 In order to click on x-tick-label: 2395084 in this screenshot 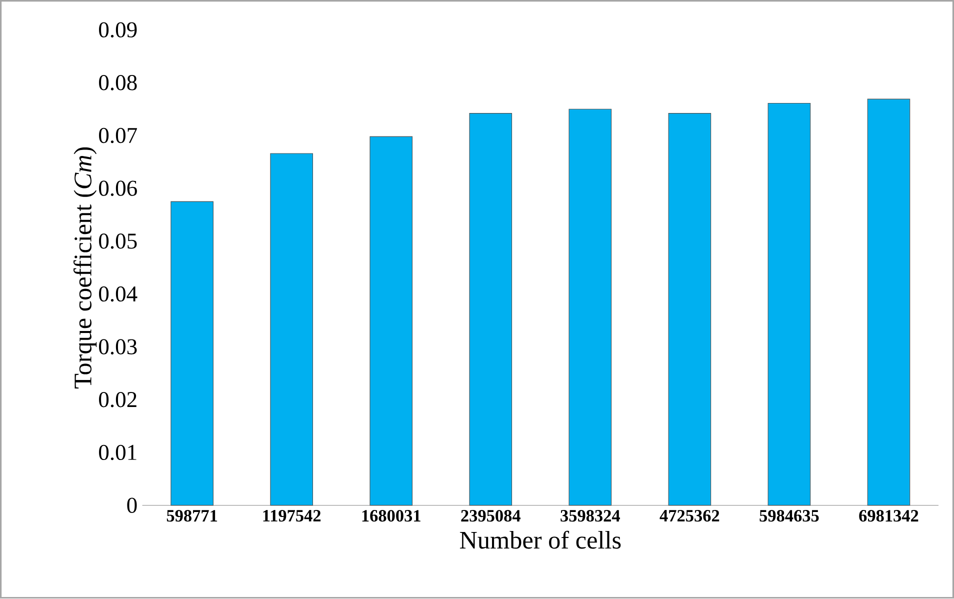, I will do `click(490, 516)`.